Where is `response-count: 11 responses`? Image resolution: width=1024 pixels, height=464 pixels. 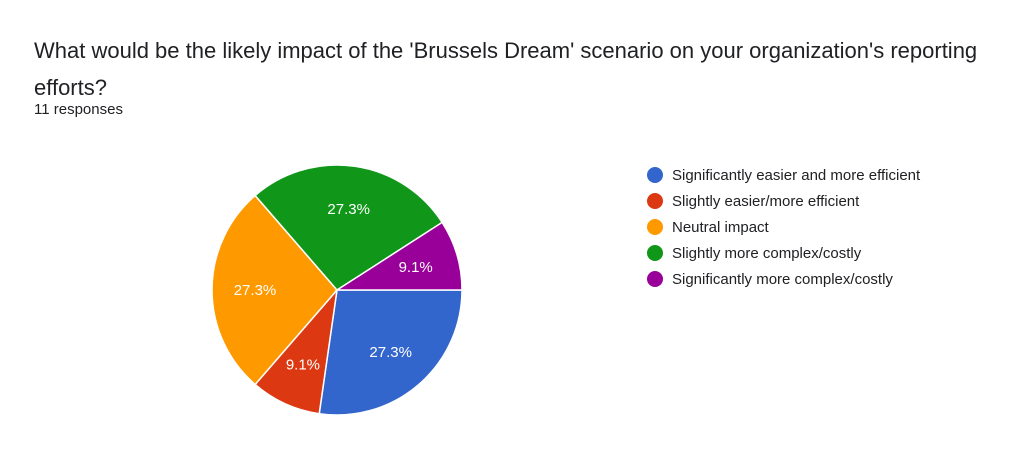 response-count: 11 responses is located at coordinates (78, 109).